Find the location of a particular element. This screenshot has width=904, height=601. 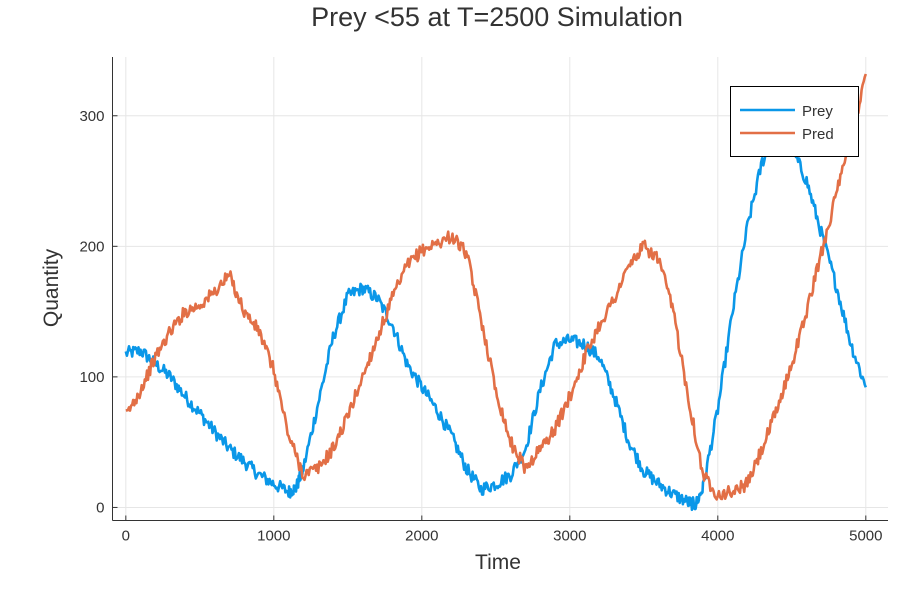

x-tick-label: 2000 is located at coordinates (421, 536).